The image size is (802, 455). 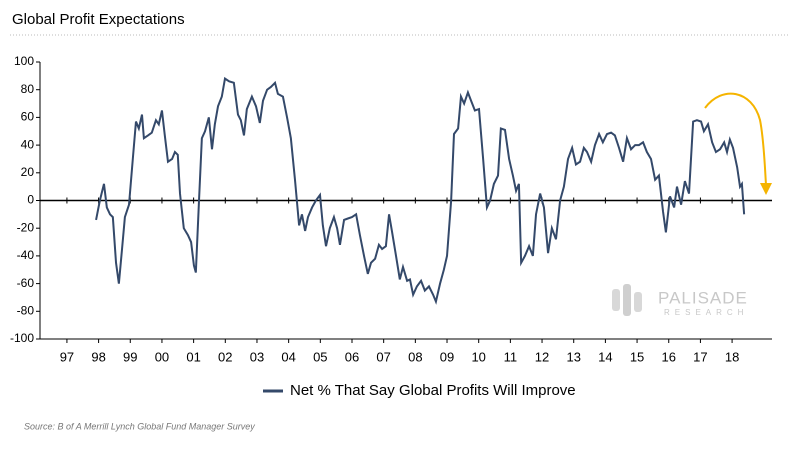 I want to click on watermark-subtext: RESEARCH, so click(x=706, y=312).